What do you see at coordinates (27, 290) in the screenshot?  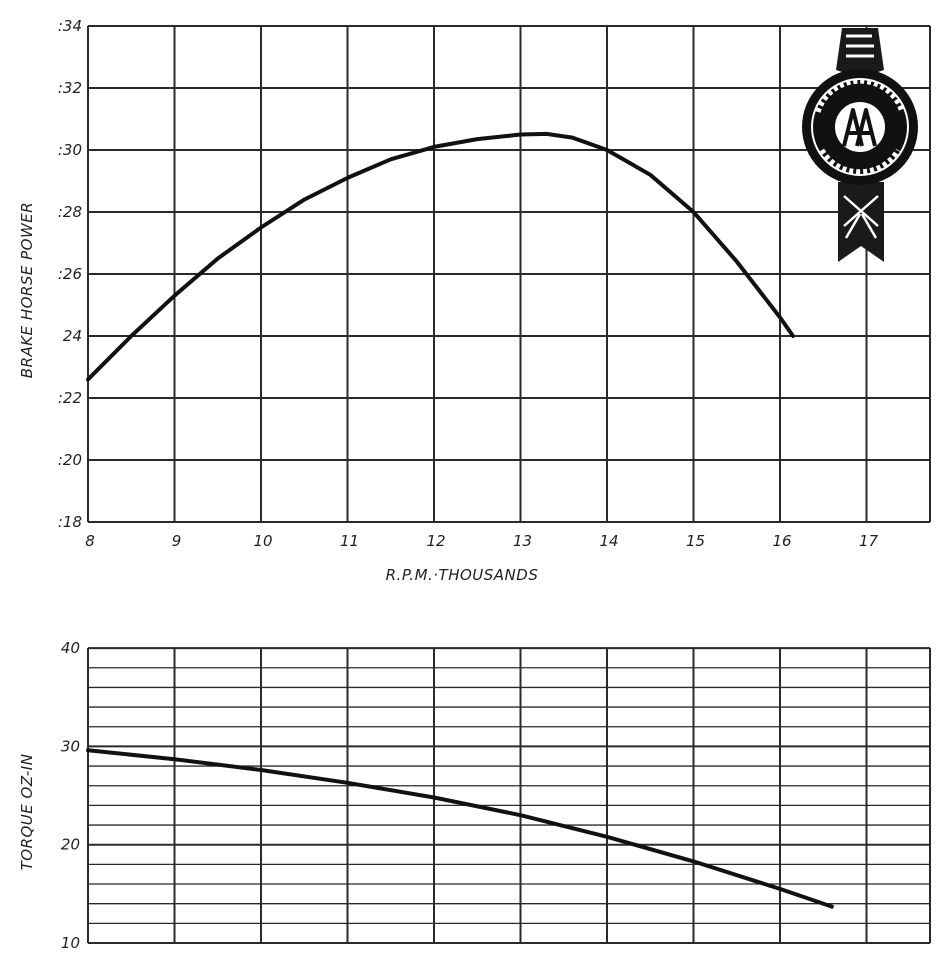 I see `top-chart-y-axis-label: BRAKE HORSE POWER` at bounding box center [27, 290].